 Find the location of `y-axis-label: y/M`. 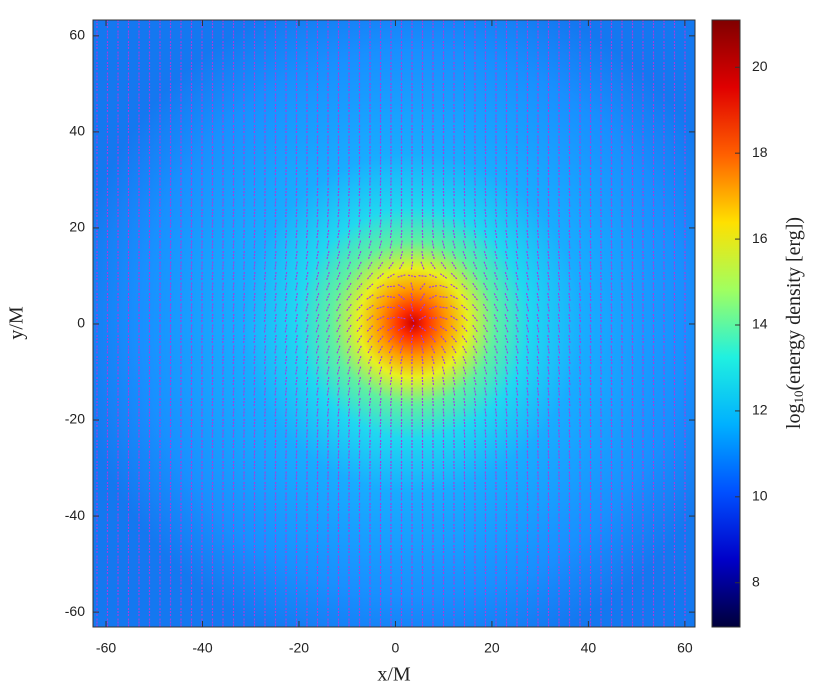

y-axis-label: y/M is located at coordinates (17, 323).